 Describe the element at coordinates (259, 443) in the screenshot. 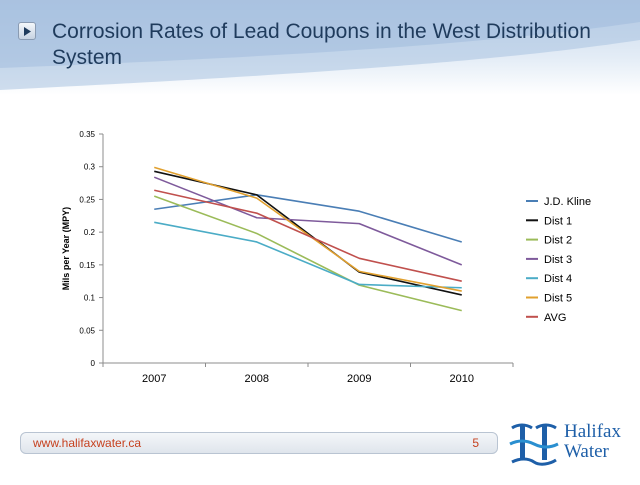

I see `footer-bar: www.halifaxwater.ca 5` at that location.